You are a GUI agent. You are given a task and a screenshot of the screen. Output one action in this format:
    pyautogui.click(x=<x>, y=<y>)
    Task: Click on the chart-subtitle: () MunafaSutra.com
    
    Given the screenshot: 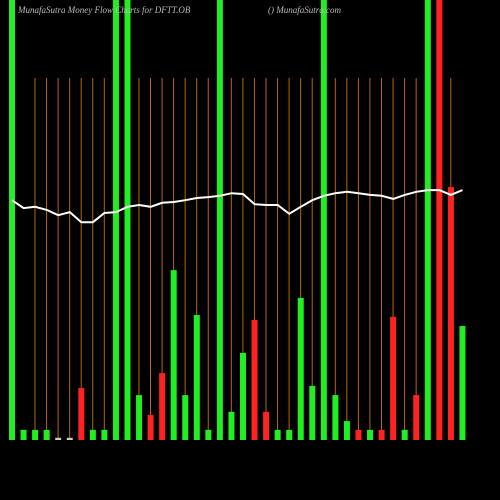 What is the action you would take?
    pyautogui.click(x=304, y=10)
    